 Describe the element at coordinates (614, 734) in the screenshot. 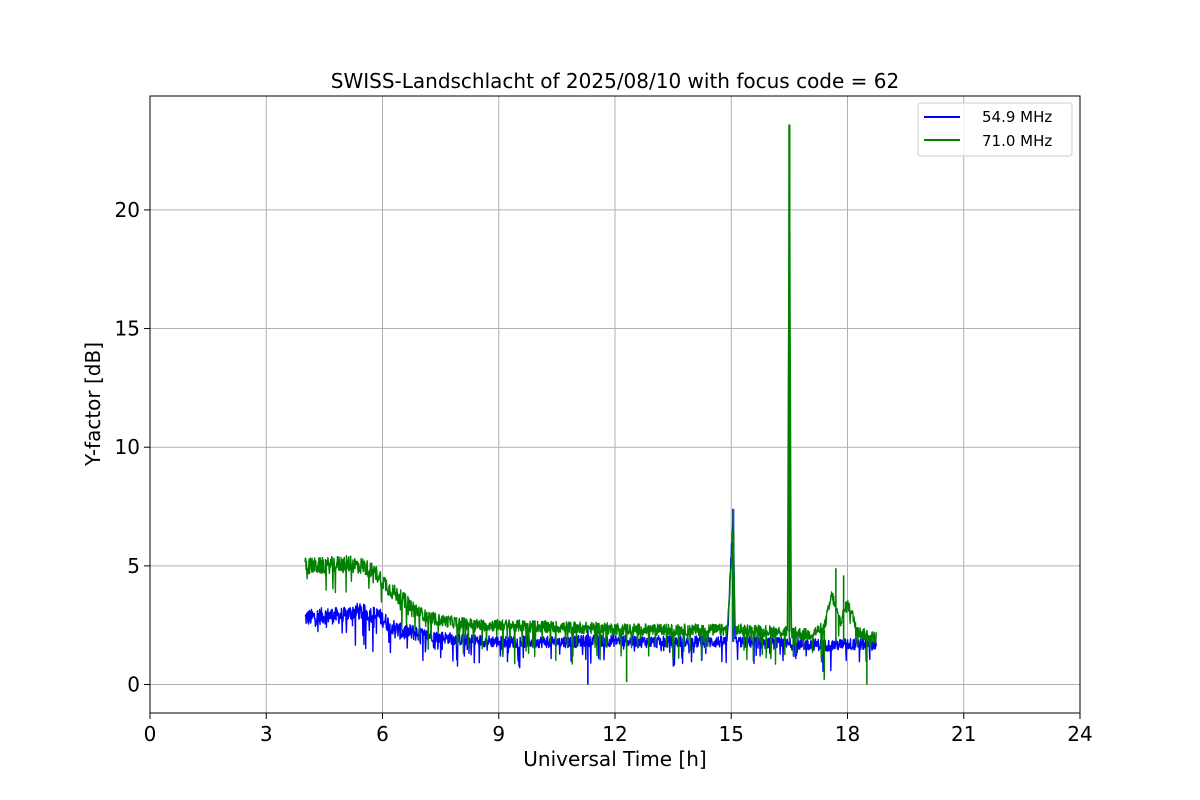

I see `x-tick-label: 12` at that location.